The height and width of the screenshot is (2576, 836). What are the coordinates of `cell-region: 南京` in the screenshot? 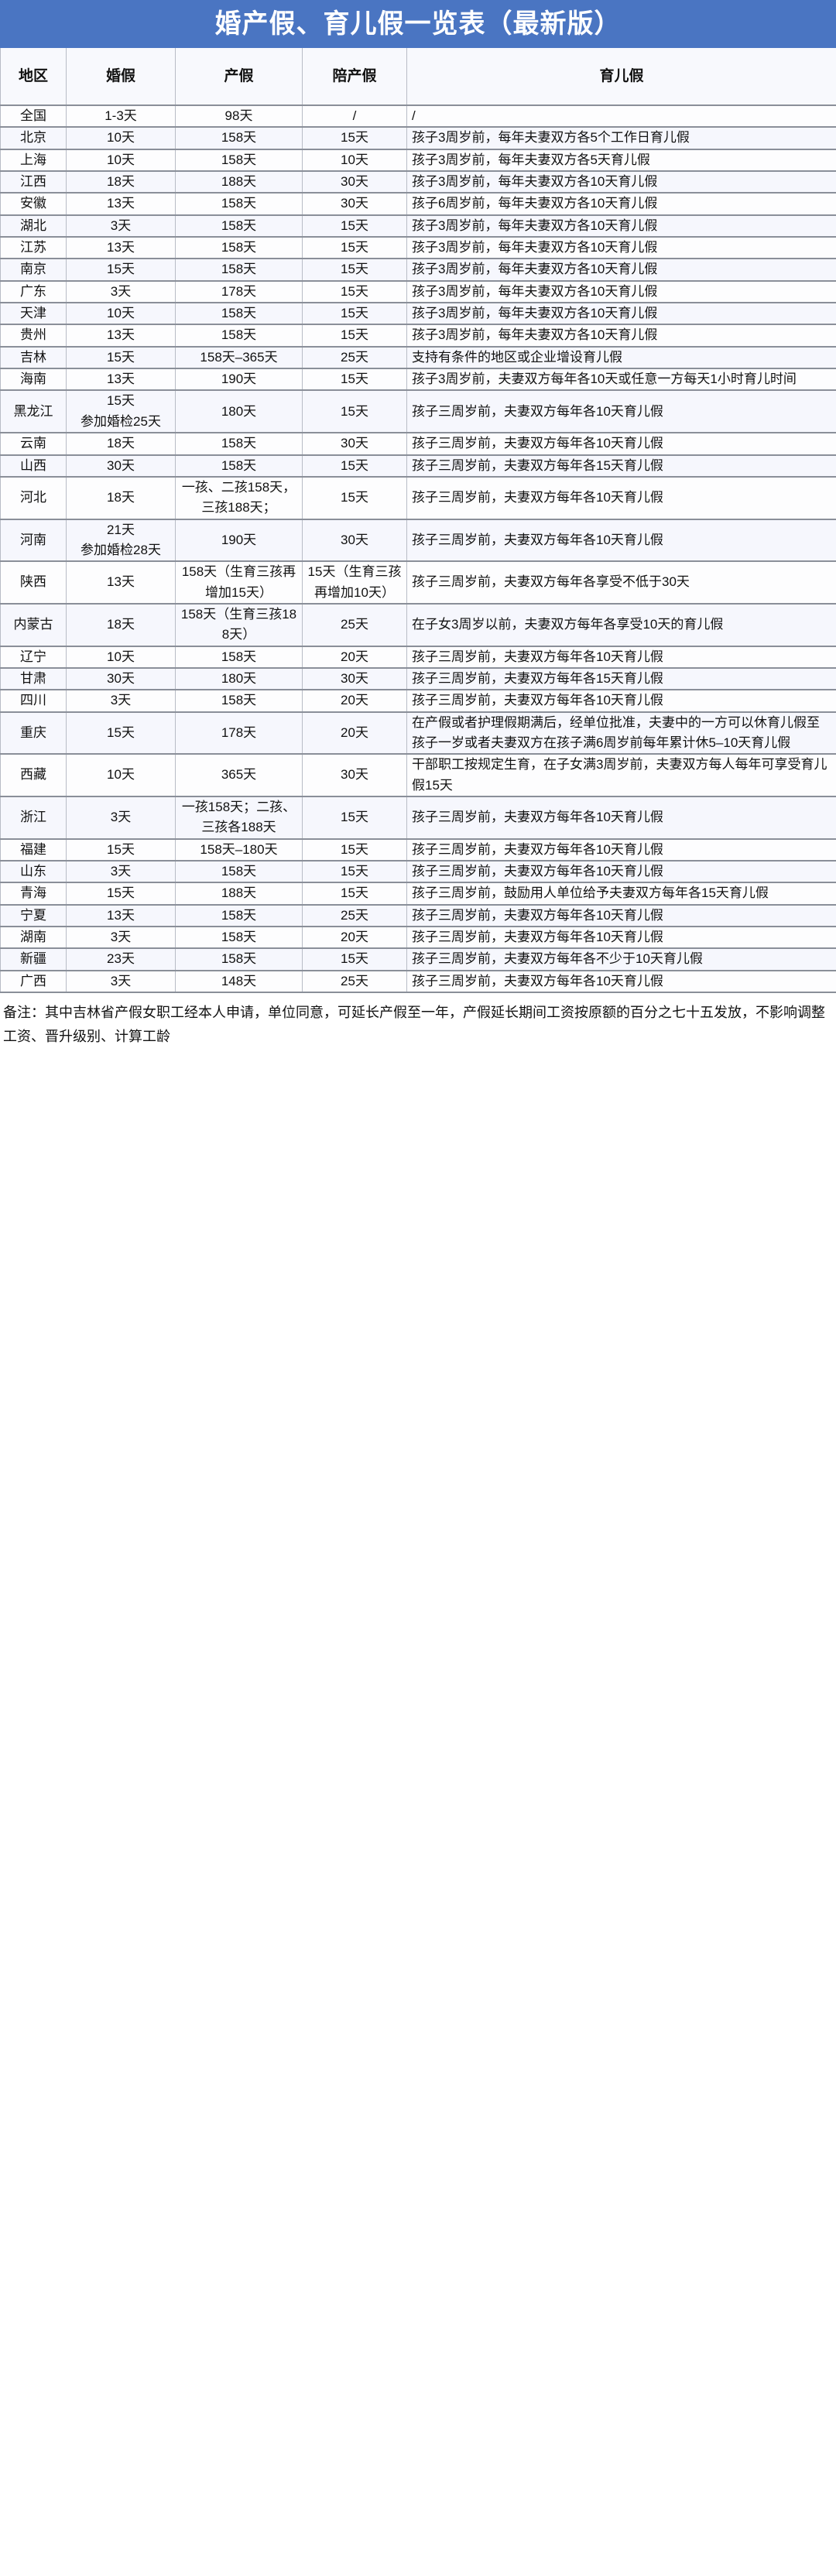 It's located at (33, 270).